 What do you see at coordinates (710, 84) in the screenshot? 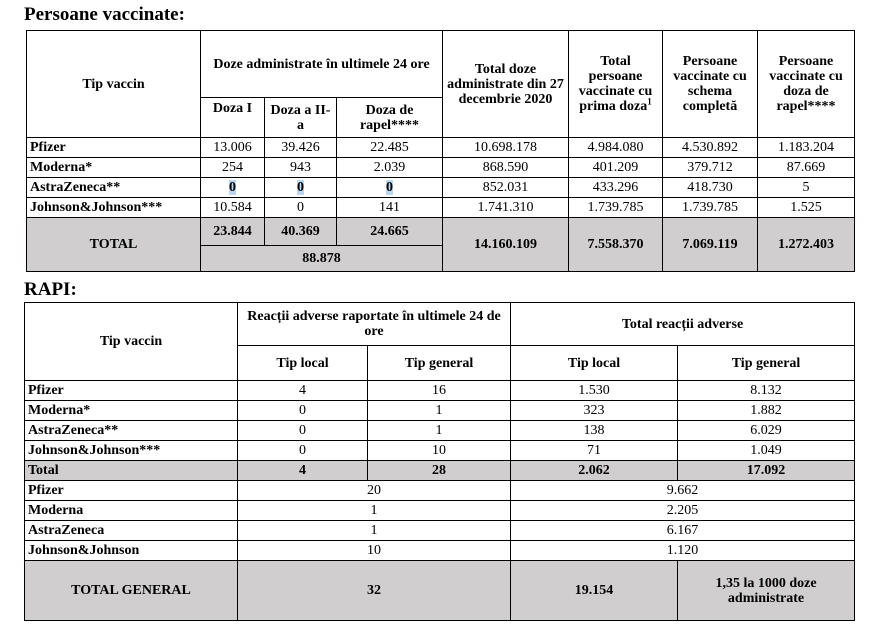
I see `header-complete: Persoane vaccinate cu schema completă` at bounding box center [710, 84].